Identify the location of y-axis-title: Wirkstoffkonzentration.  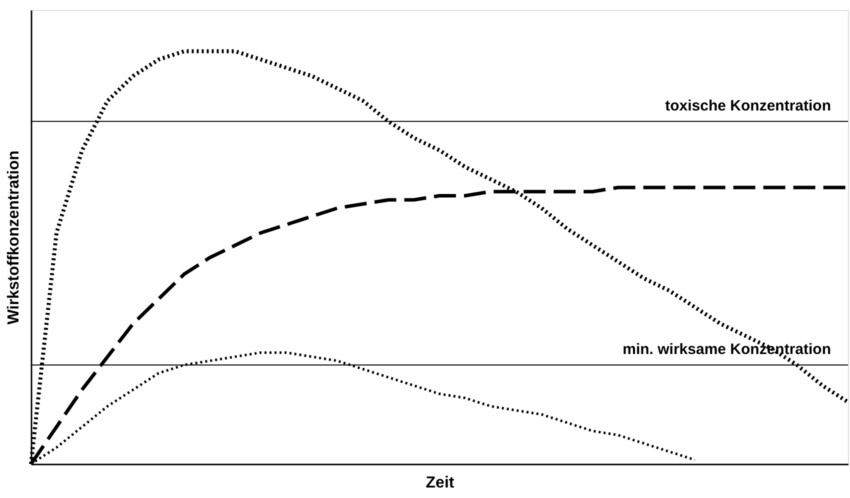
(14, 237).